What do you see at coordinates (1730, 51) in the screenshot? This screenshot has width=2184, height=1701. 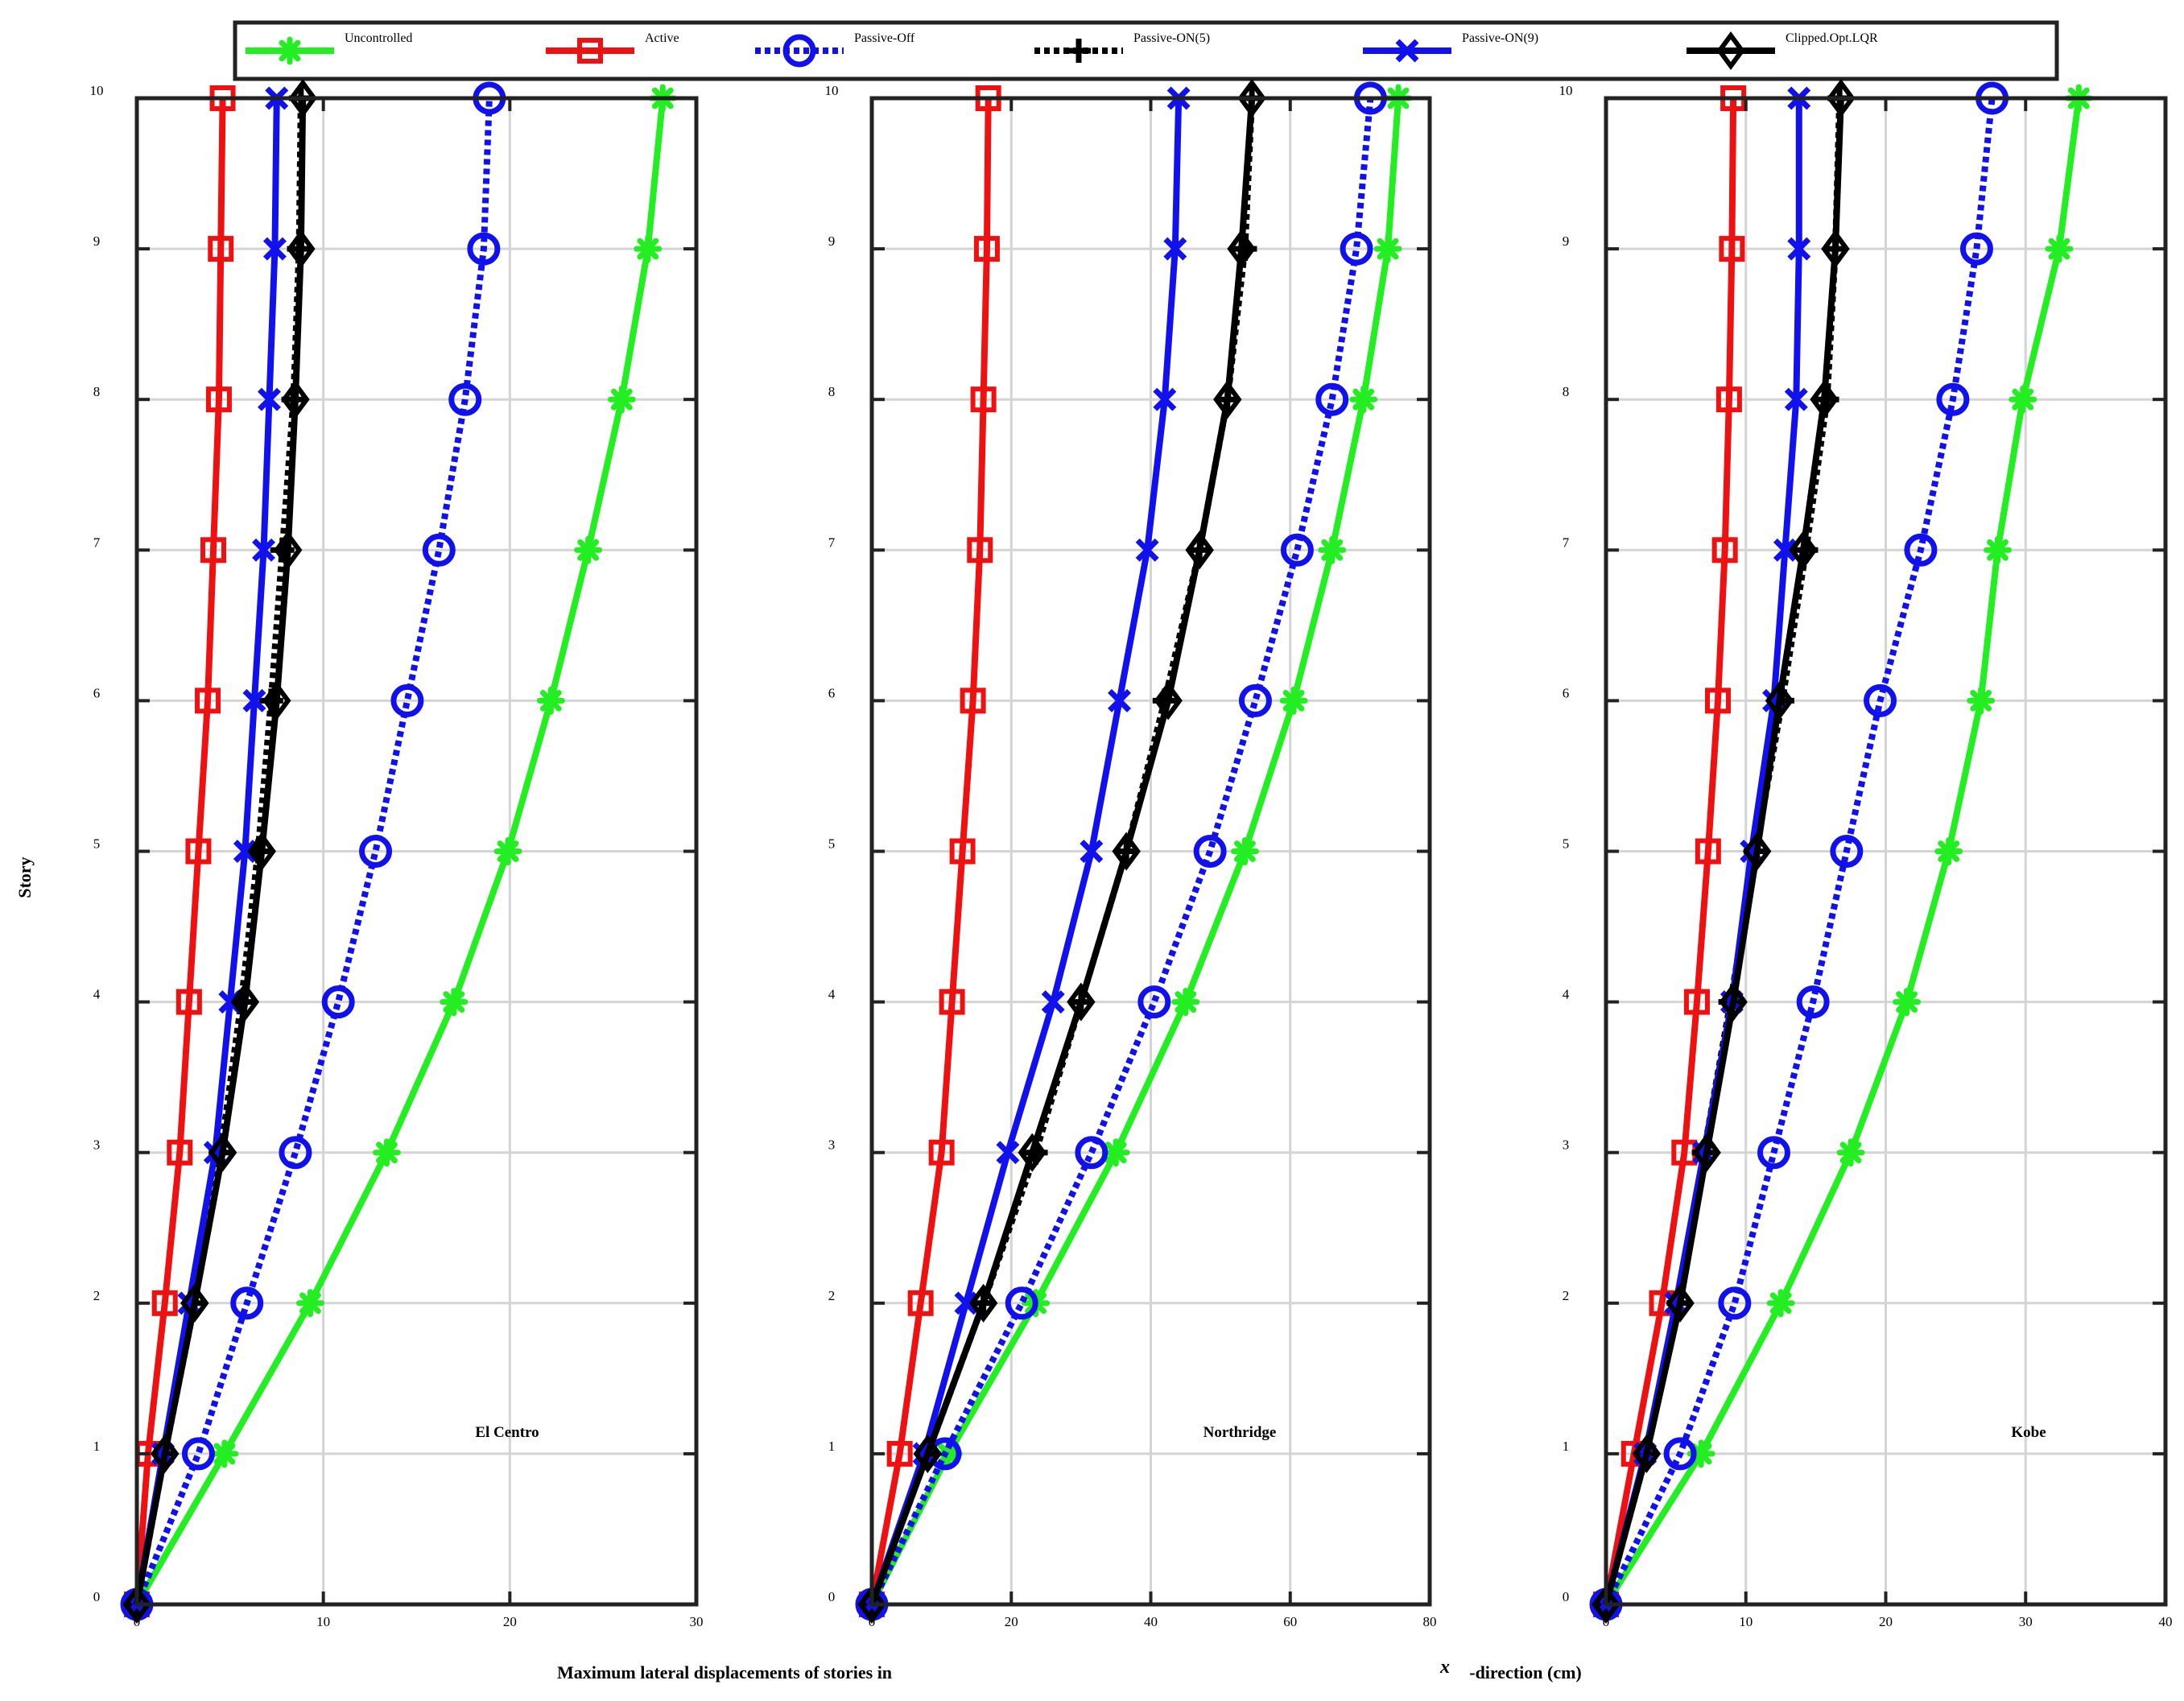 I see `legend-marker-clipped` at bounding box center [1730, 51].